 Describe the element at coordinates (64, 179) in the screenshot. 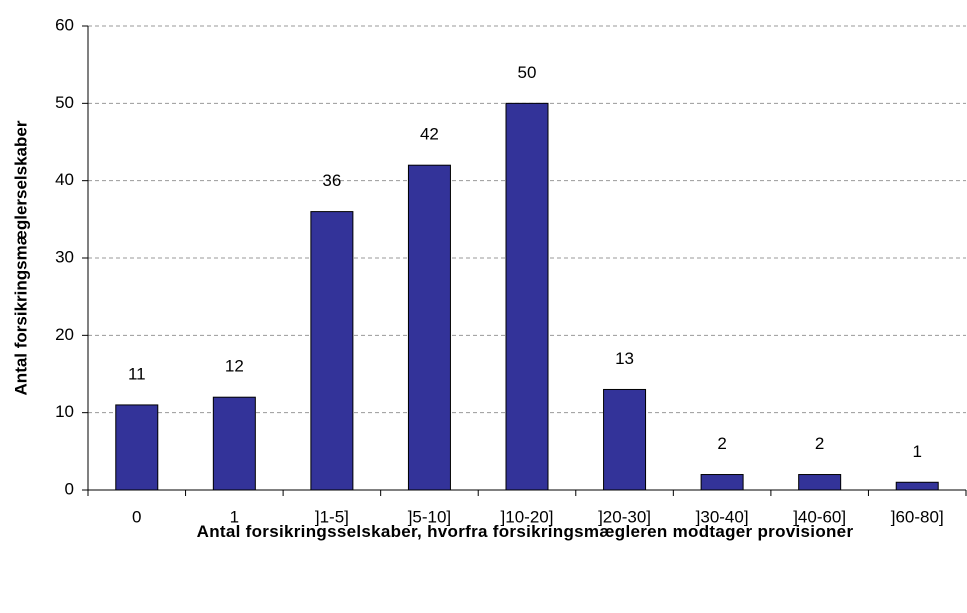

I see `y-tick-label: 40` at that location.